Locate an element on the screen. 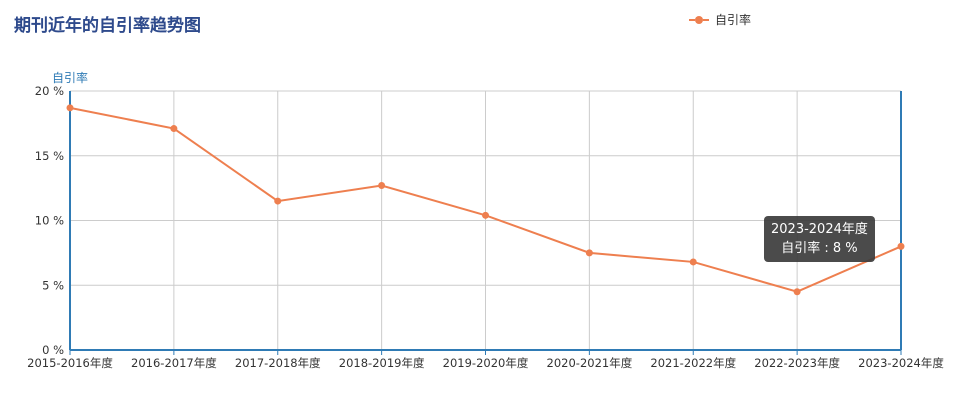 The width and height of the screenshot is (954, 402). y-axis-ticks: 0 % 5 % 10 % 15 % 20 % is located at coordinates (49, 220).